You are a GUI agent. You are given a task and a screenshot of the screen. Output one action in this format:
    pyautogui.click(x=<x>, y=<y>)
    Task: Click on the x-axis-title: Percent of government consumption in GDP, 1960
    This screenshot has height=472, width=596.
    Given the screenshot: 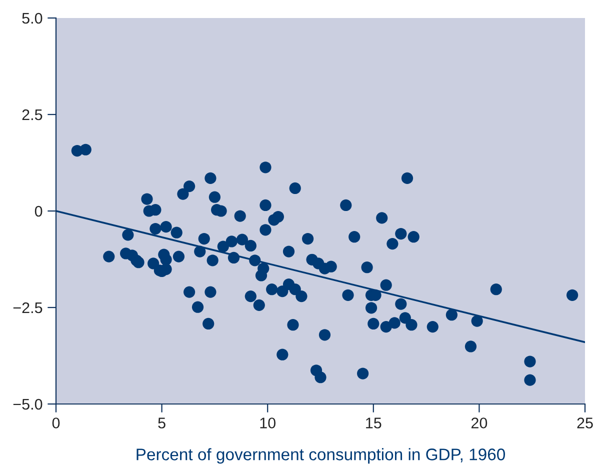 What is the action you would take?
    pyautogui.click(x=320, y=456)
    